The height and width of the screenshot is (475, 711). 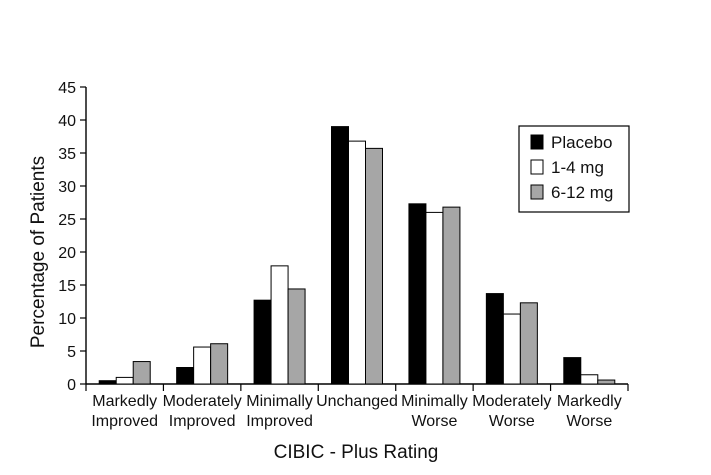 What do you see at coordinates (582, 192) in the screenshot?
I see `legend-label: 6-12 mg` at bounding box center [582, 192].